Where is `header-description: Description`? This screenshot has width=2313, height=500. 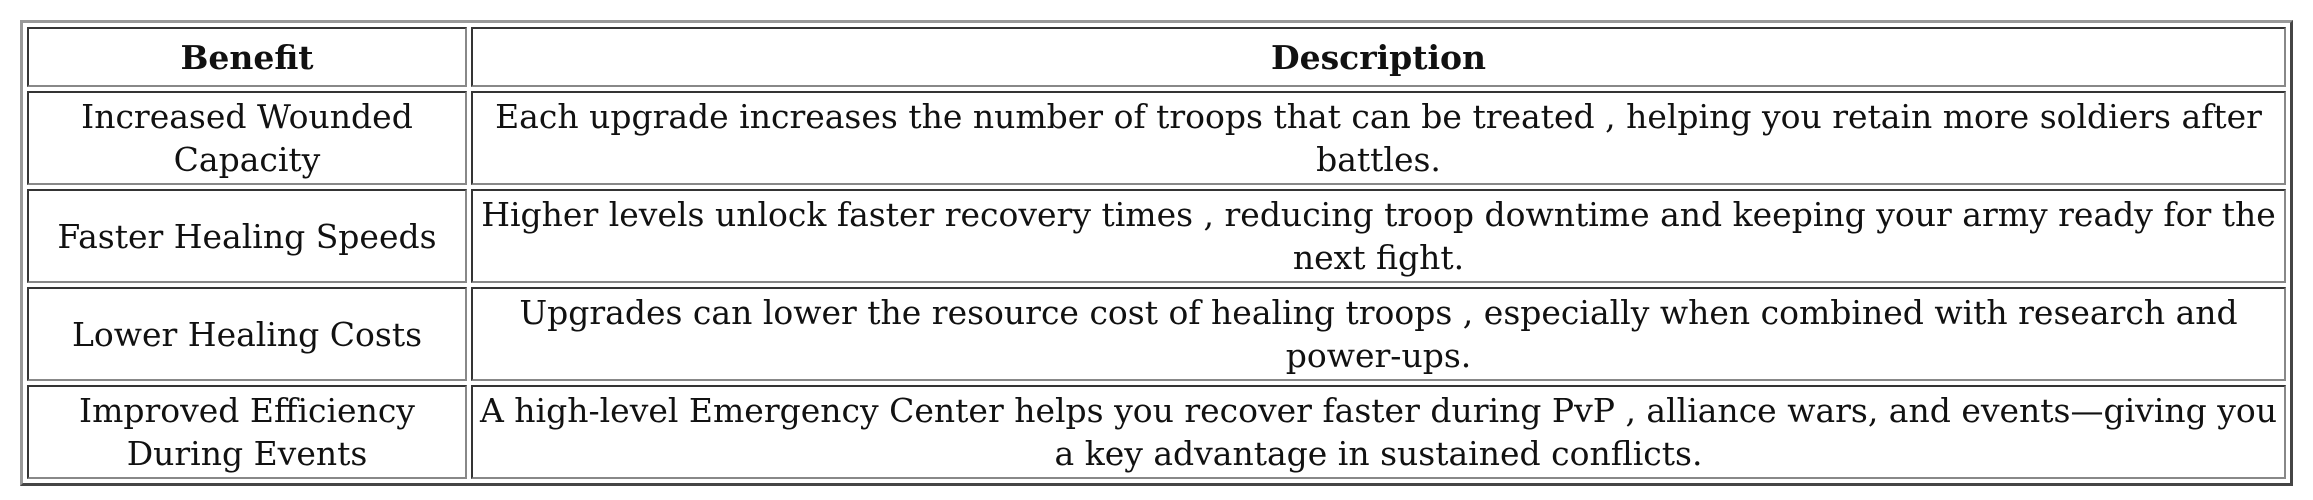
header-description: Description is located at coordinates (1378, 57).